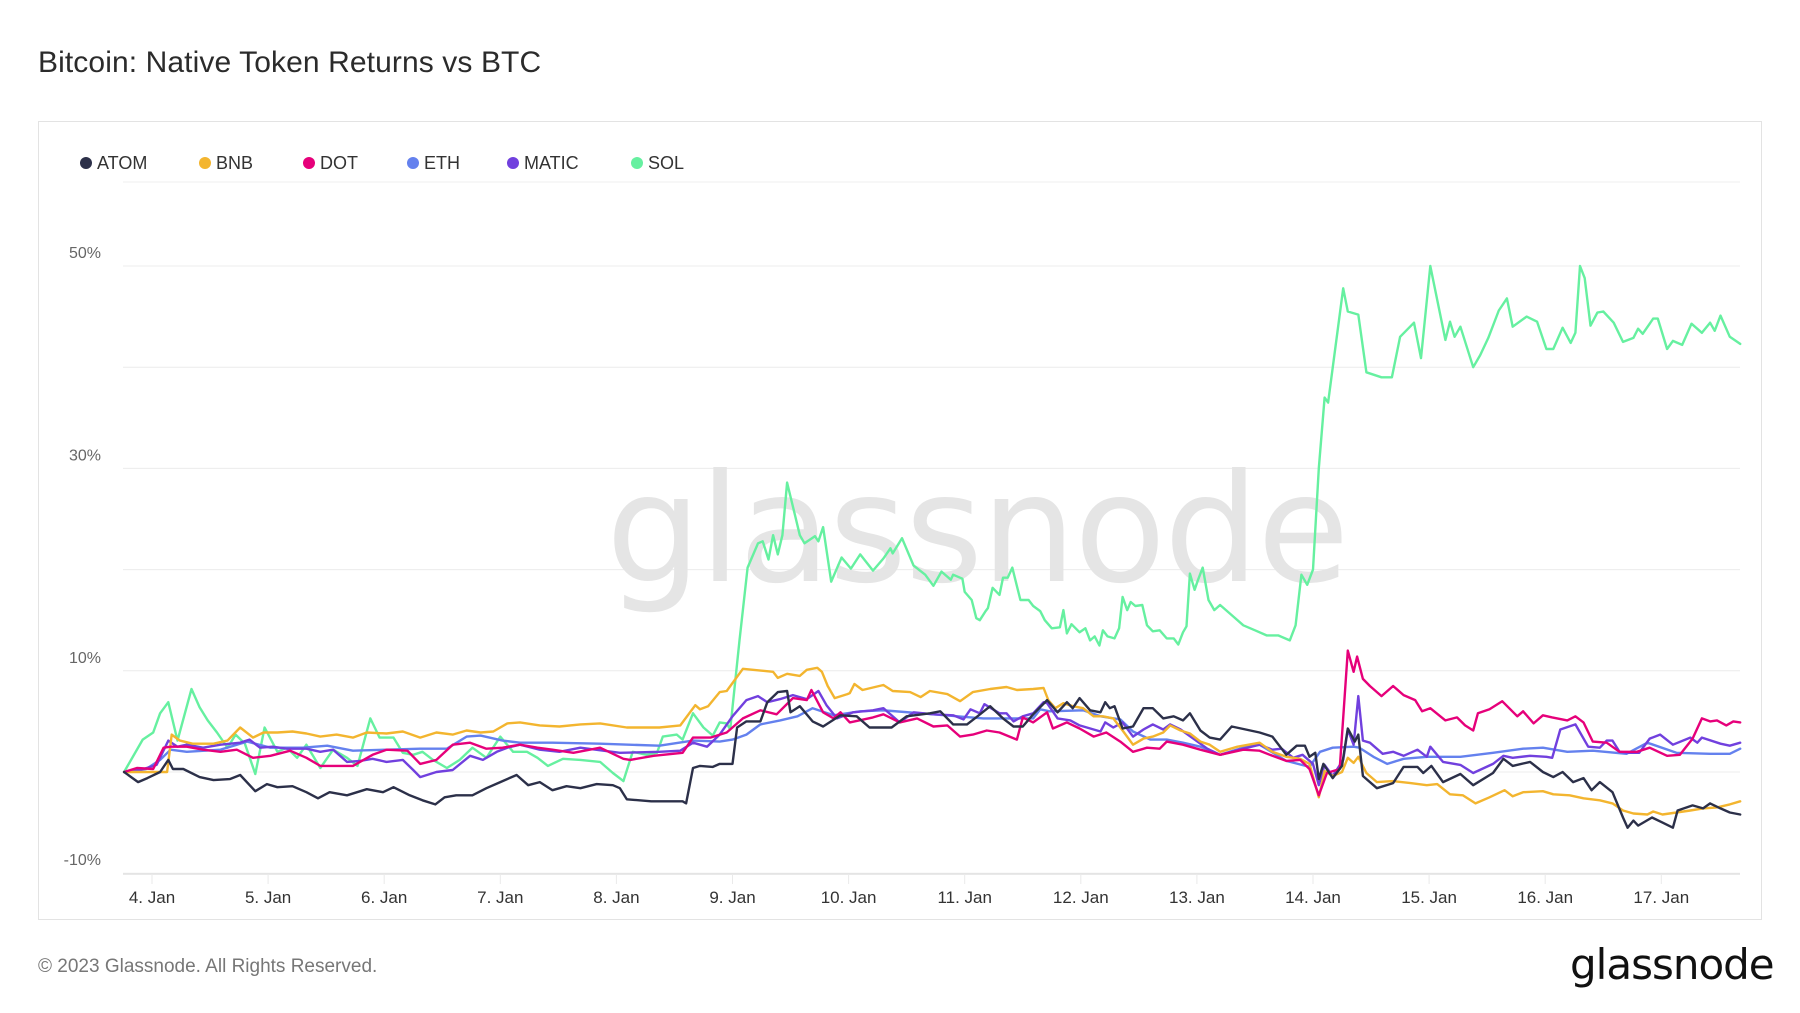  I want to click on legend-label: MATIC, so click(551, 162).